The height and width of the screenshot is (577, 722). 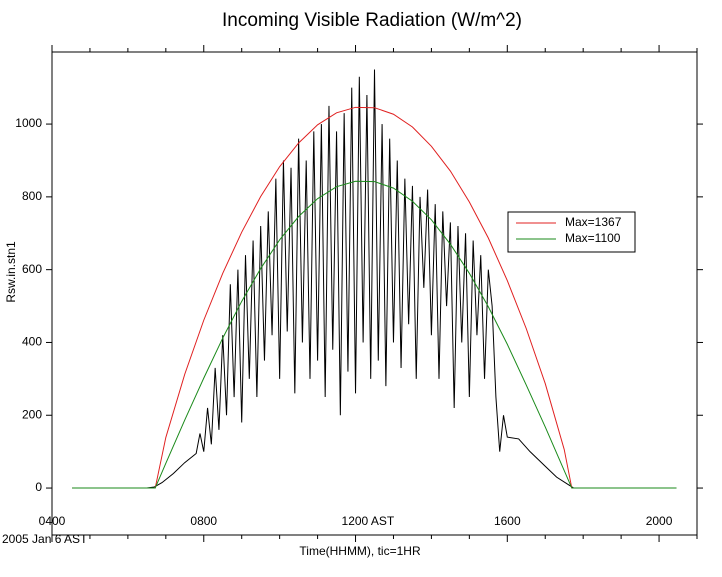 I want to click on y-tick-label: 600, so click(x=32, y=269).